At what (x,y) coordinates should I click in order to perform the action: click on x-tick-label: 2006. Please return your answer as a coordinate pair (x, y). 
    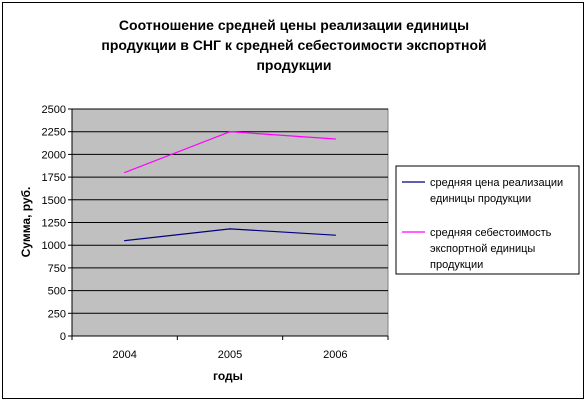
    Looking at the image, I should click on (335, 355).